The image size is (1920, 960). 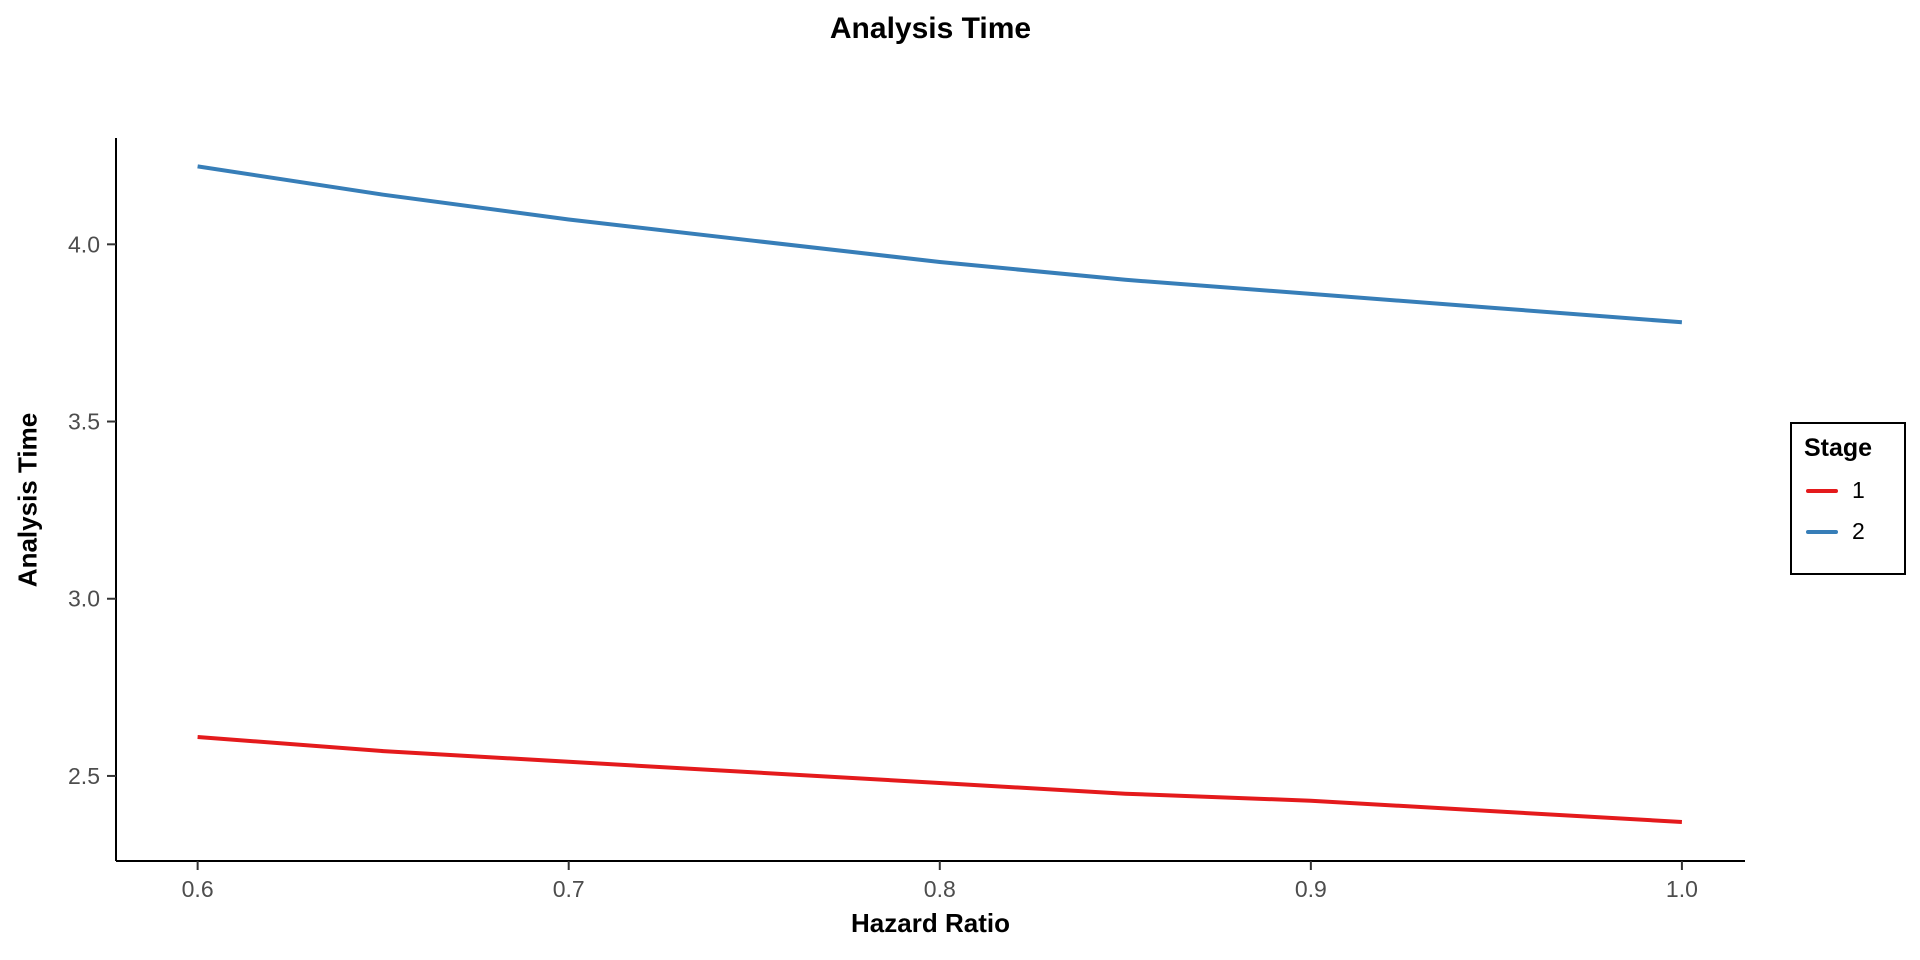 What do you see at coordinates (84, 776) in the screenshot?
I see `y-tick-label: 2.5` at bounding box center [84, 776].